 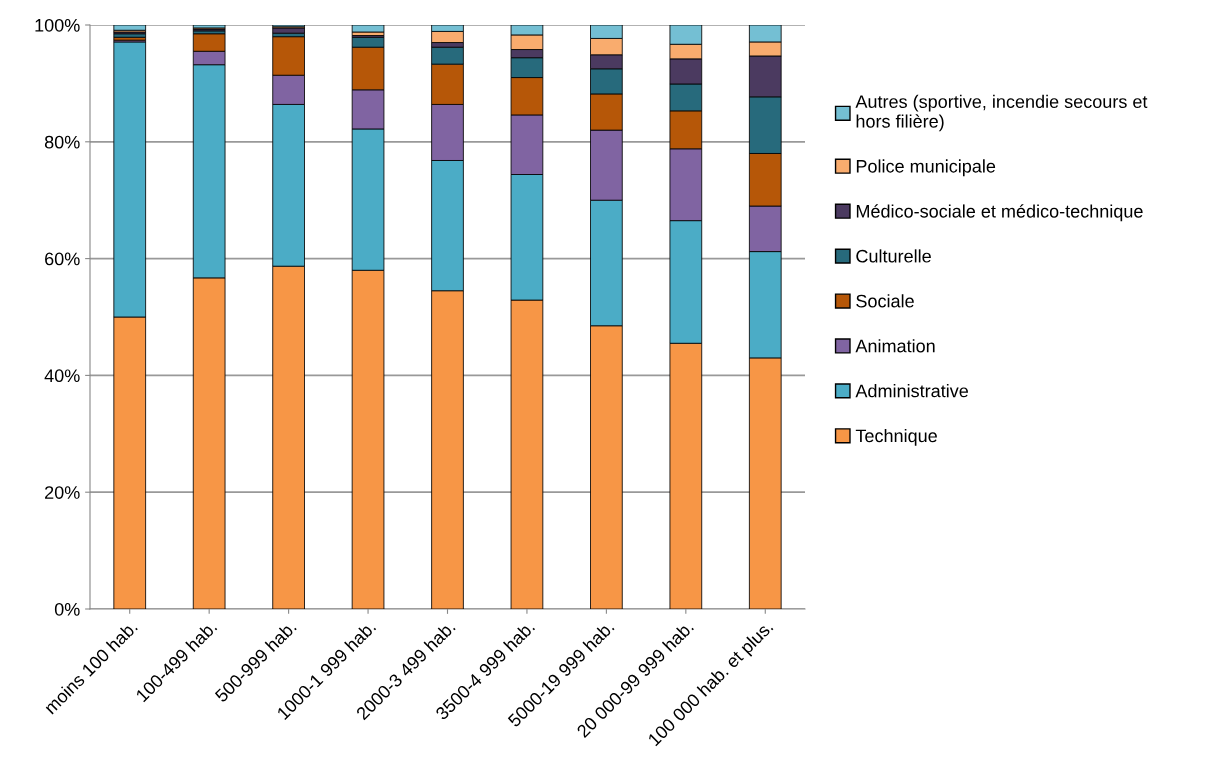 What do you see at coordinates (895, 346) in the screenshot?
I see `legend-label: Animation` at bounding box center [895, 346].